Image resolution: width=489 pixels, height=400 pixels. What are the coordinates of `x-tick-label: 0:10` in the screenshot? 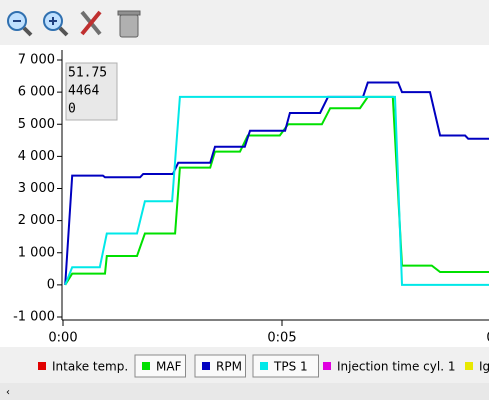 It's located at (487, 338).